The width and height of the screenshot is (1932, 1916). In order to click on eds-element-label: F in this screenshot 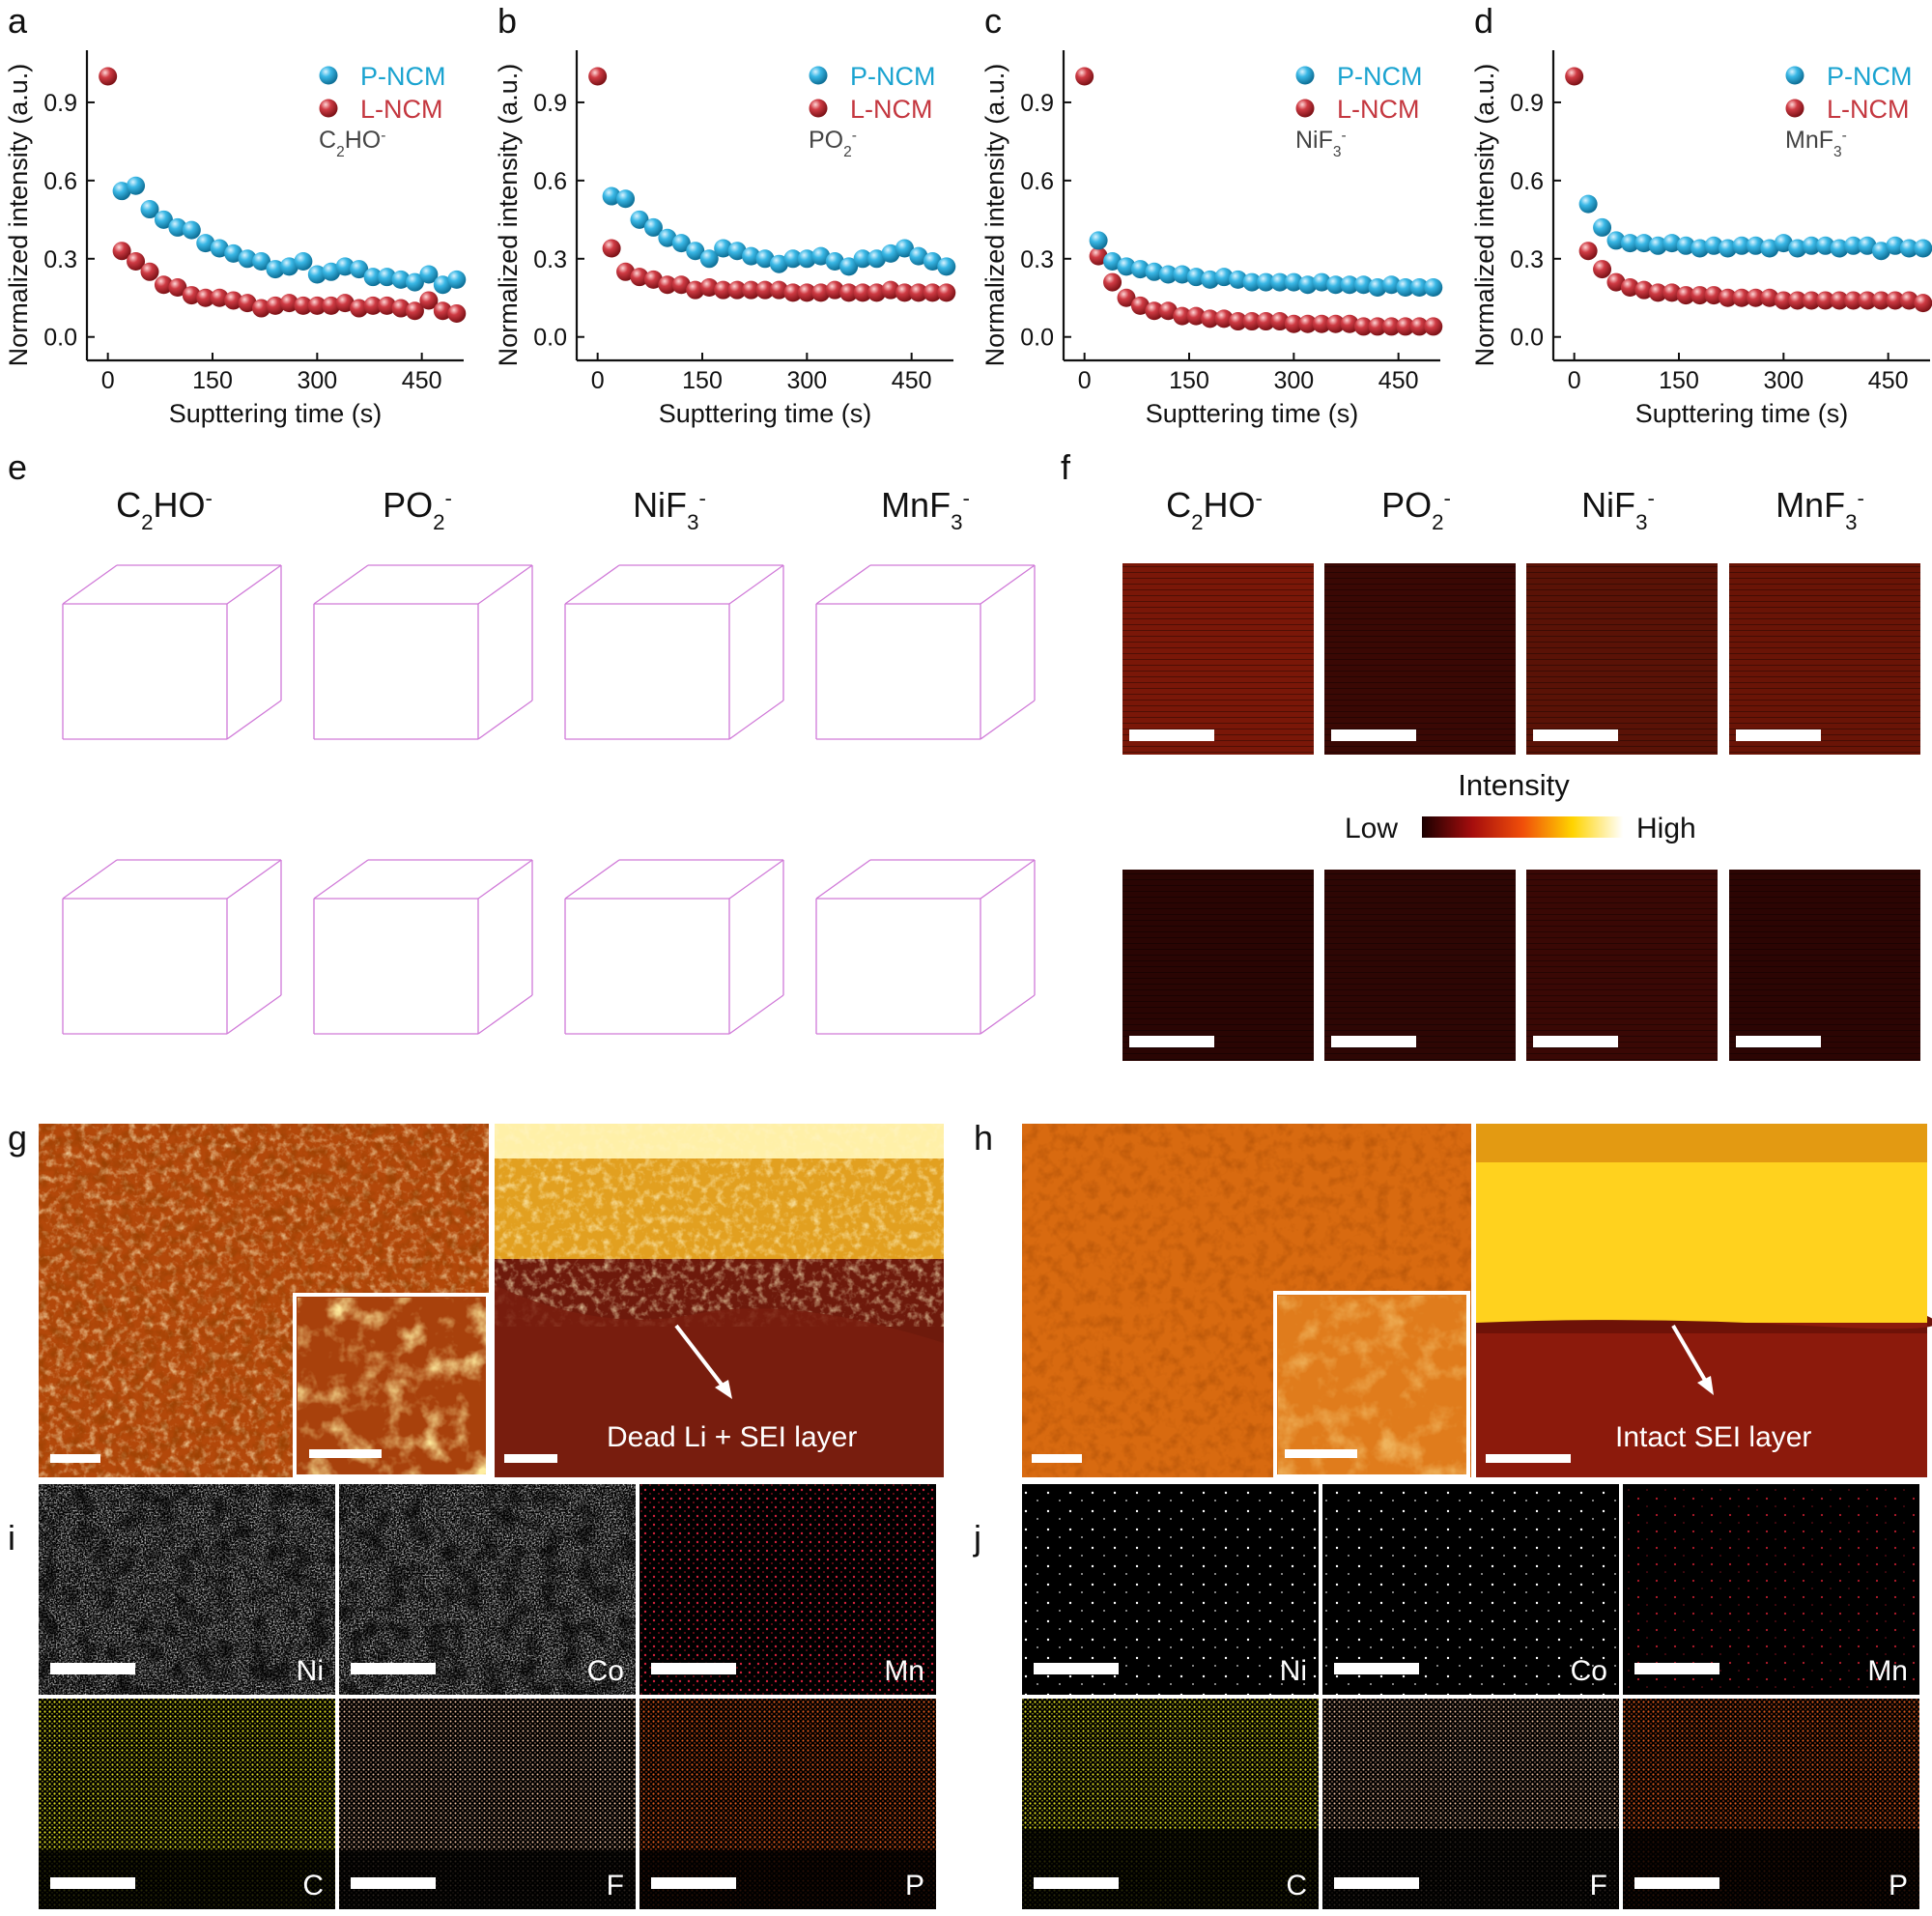, I will do `click(1598, 1886)`.